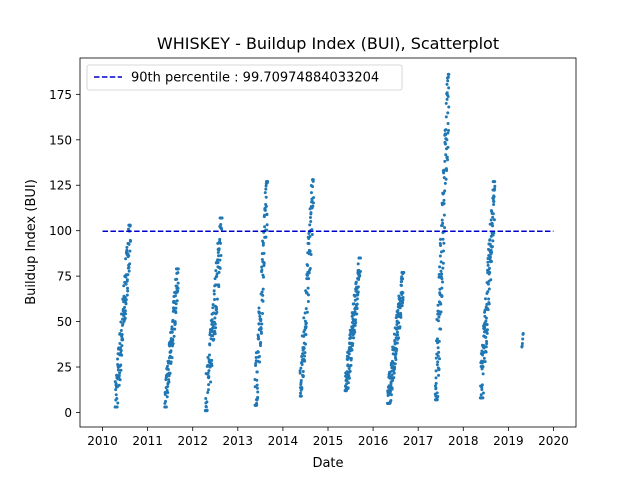 This screenshot has height=484, width=640. I want to click on y-axis-label: Buildup Index (BUI), so click(31, 242).